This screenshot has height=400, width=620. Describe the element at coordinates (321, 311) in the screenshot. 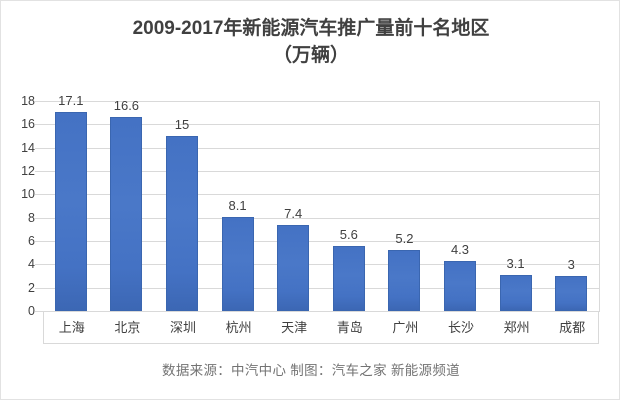

I see `x-axis-line` at that location.